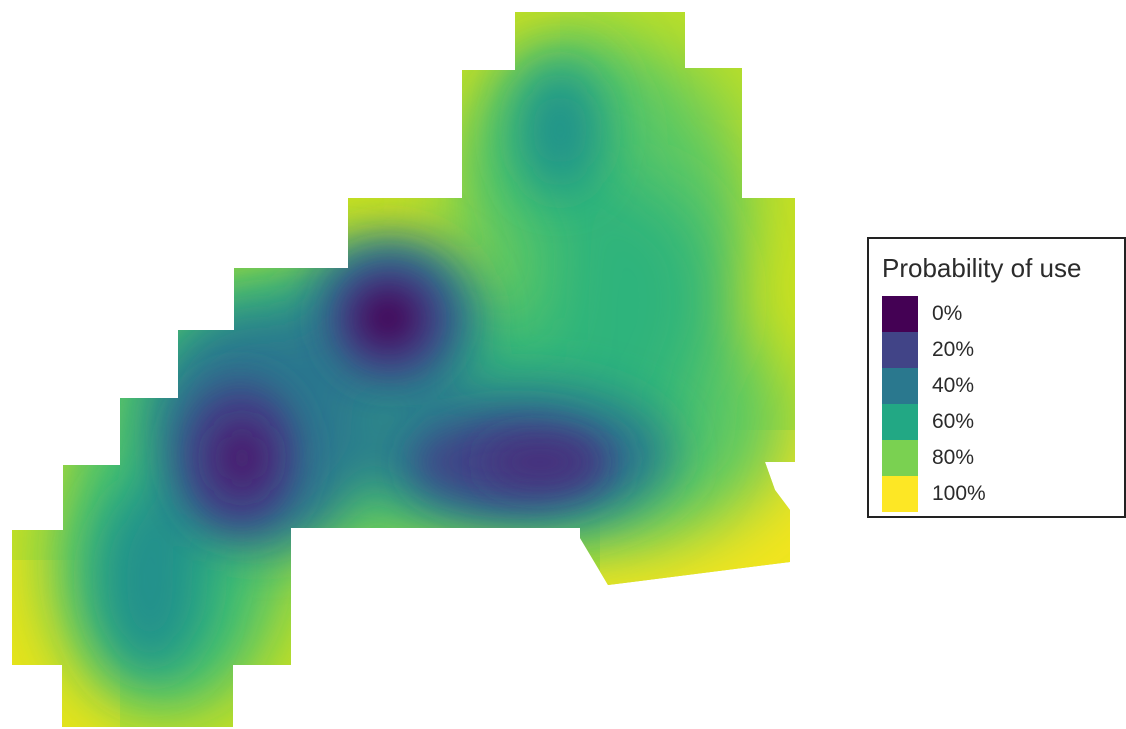 The height and width of the screenshot is (729, 1126). Describe the element at coordinates (953, 421) in the screenshot. I see `legend-label: 60%` at that location.